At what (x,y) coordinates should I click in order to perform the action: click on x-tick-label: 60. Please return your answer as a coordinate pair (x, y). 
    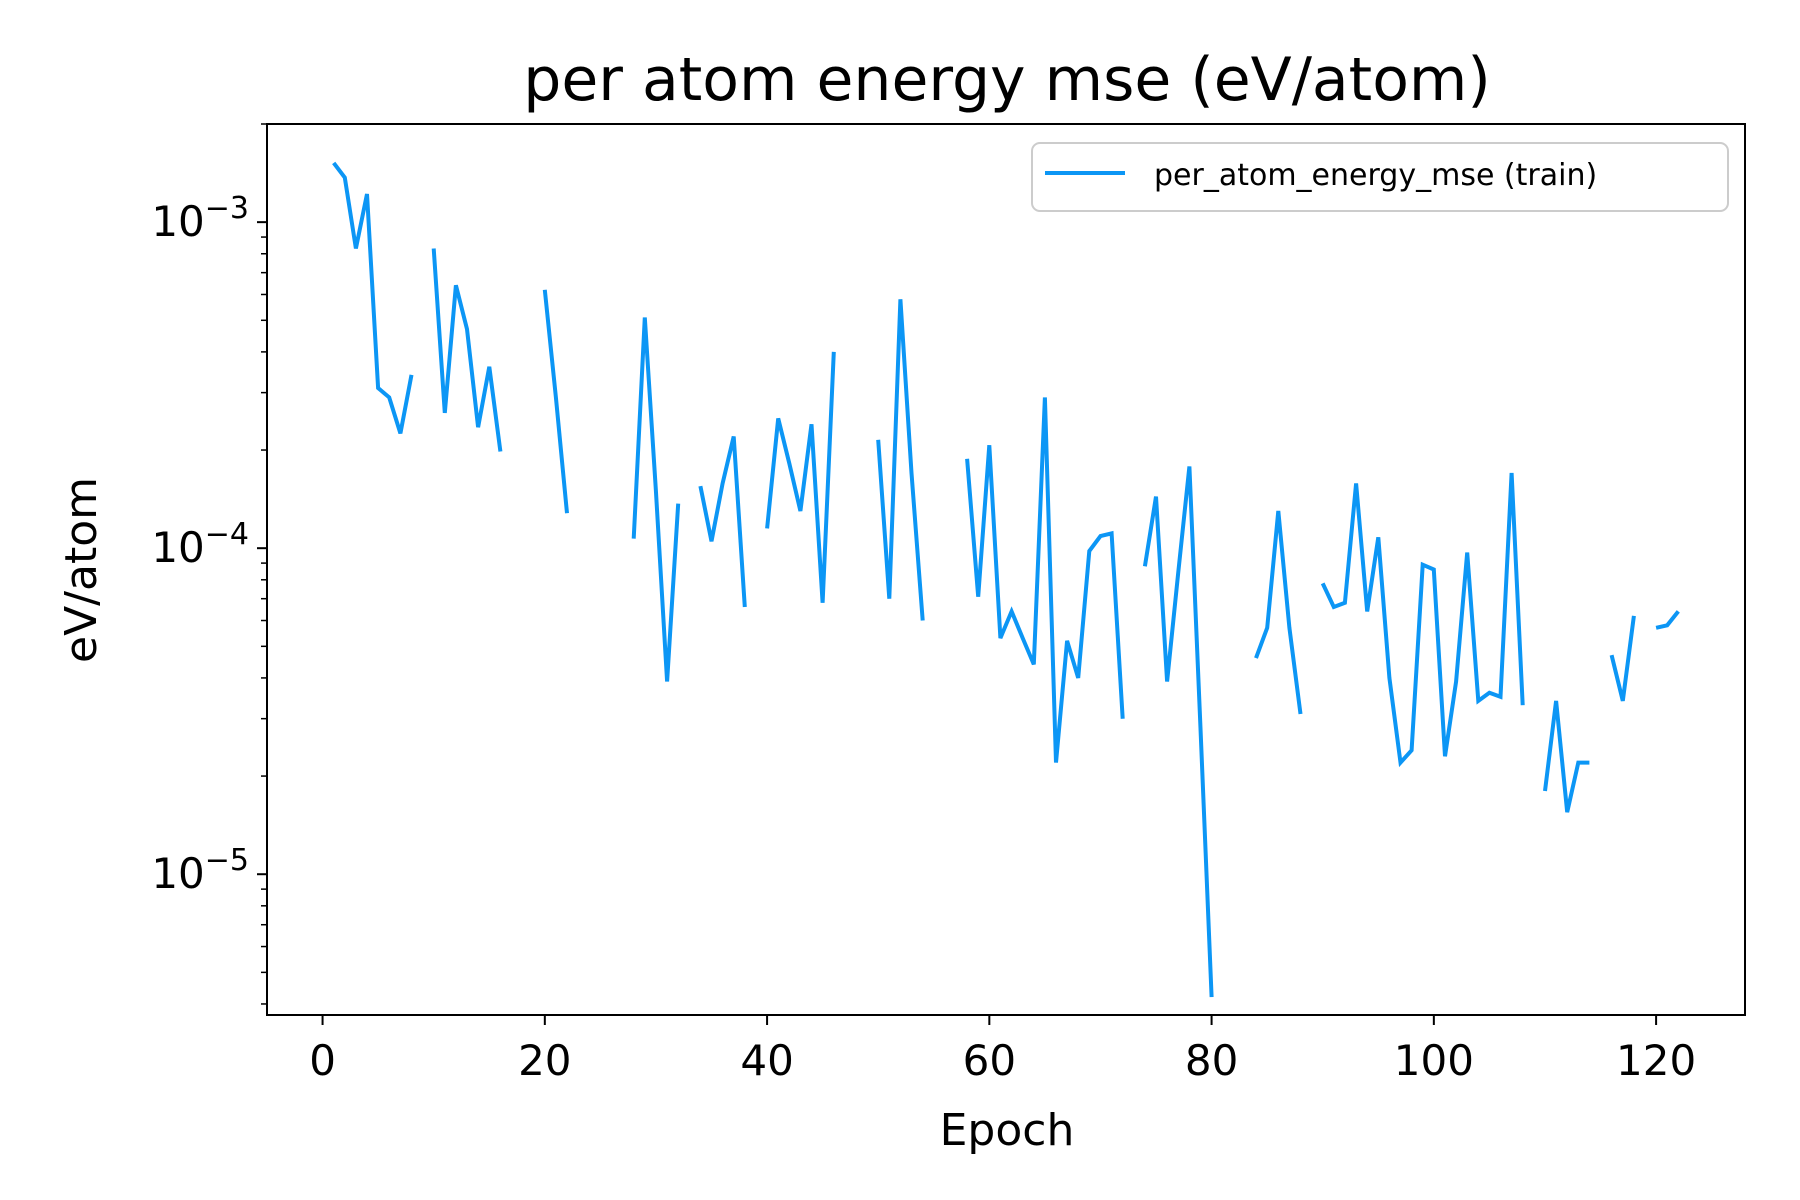
    Looking at the image, I should click on (989, 1060).